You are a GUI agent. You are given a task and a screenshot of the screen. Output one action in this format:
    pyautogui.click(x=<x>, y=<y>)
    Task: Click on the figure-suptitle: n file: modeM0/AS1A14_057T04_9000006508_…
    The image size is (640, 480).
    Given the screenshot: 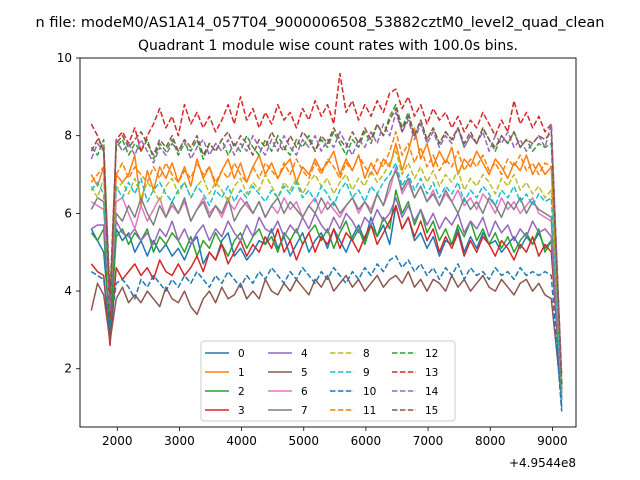 What is the action you would take?
    pyautogui.click(x=320, y=23)
    